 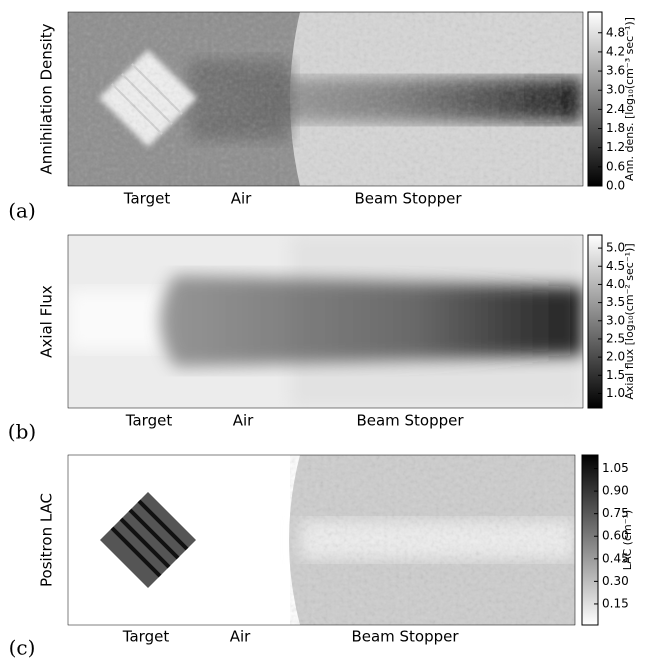 I want to click on y-axis-label: Annihilation Density, so click(x=47, y=98).